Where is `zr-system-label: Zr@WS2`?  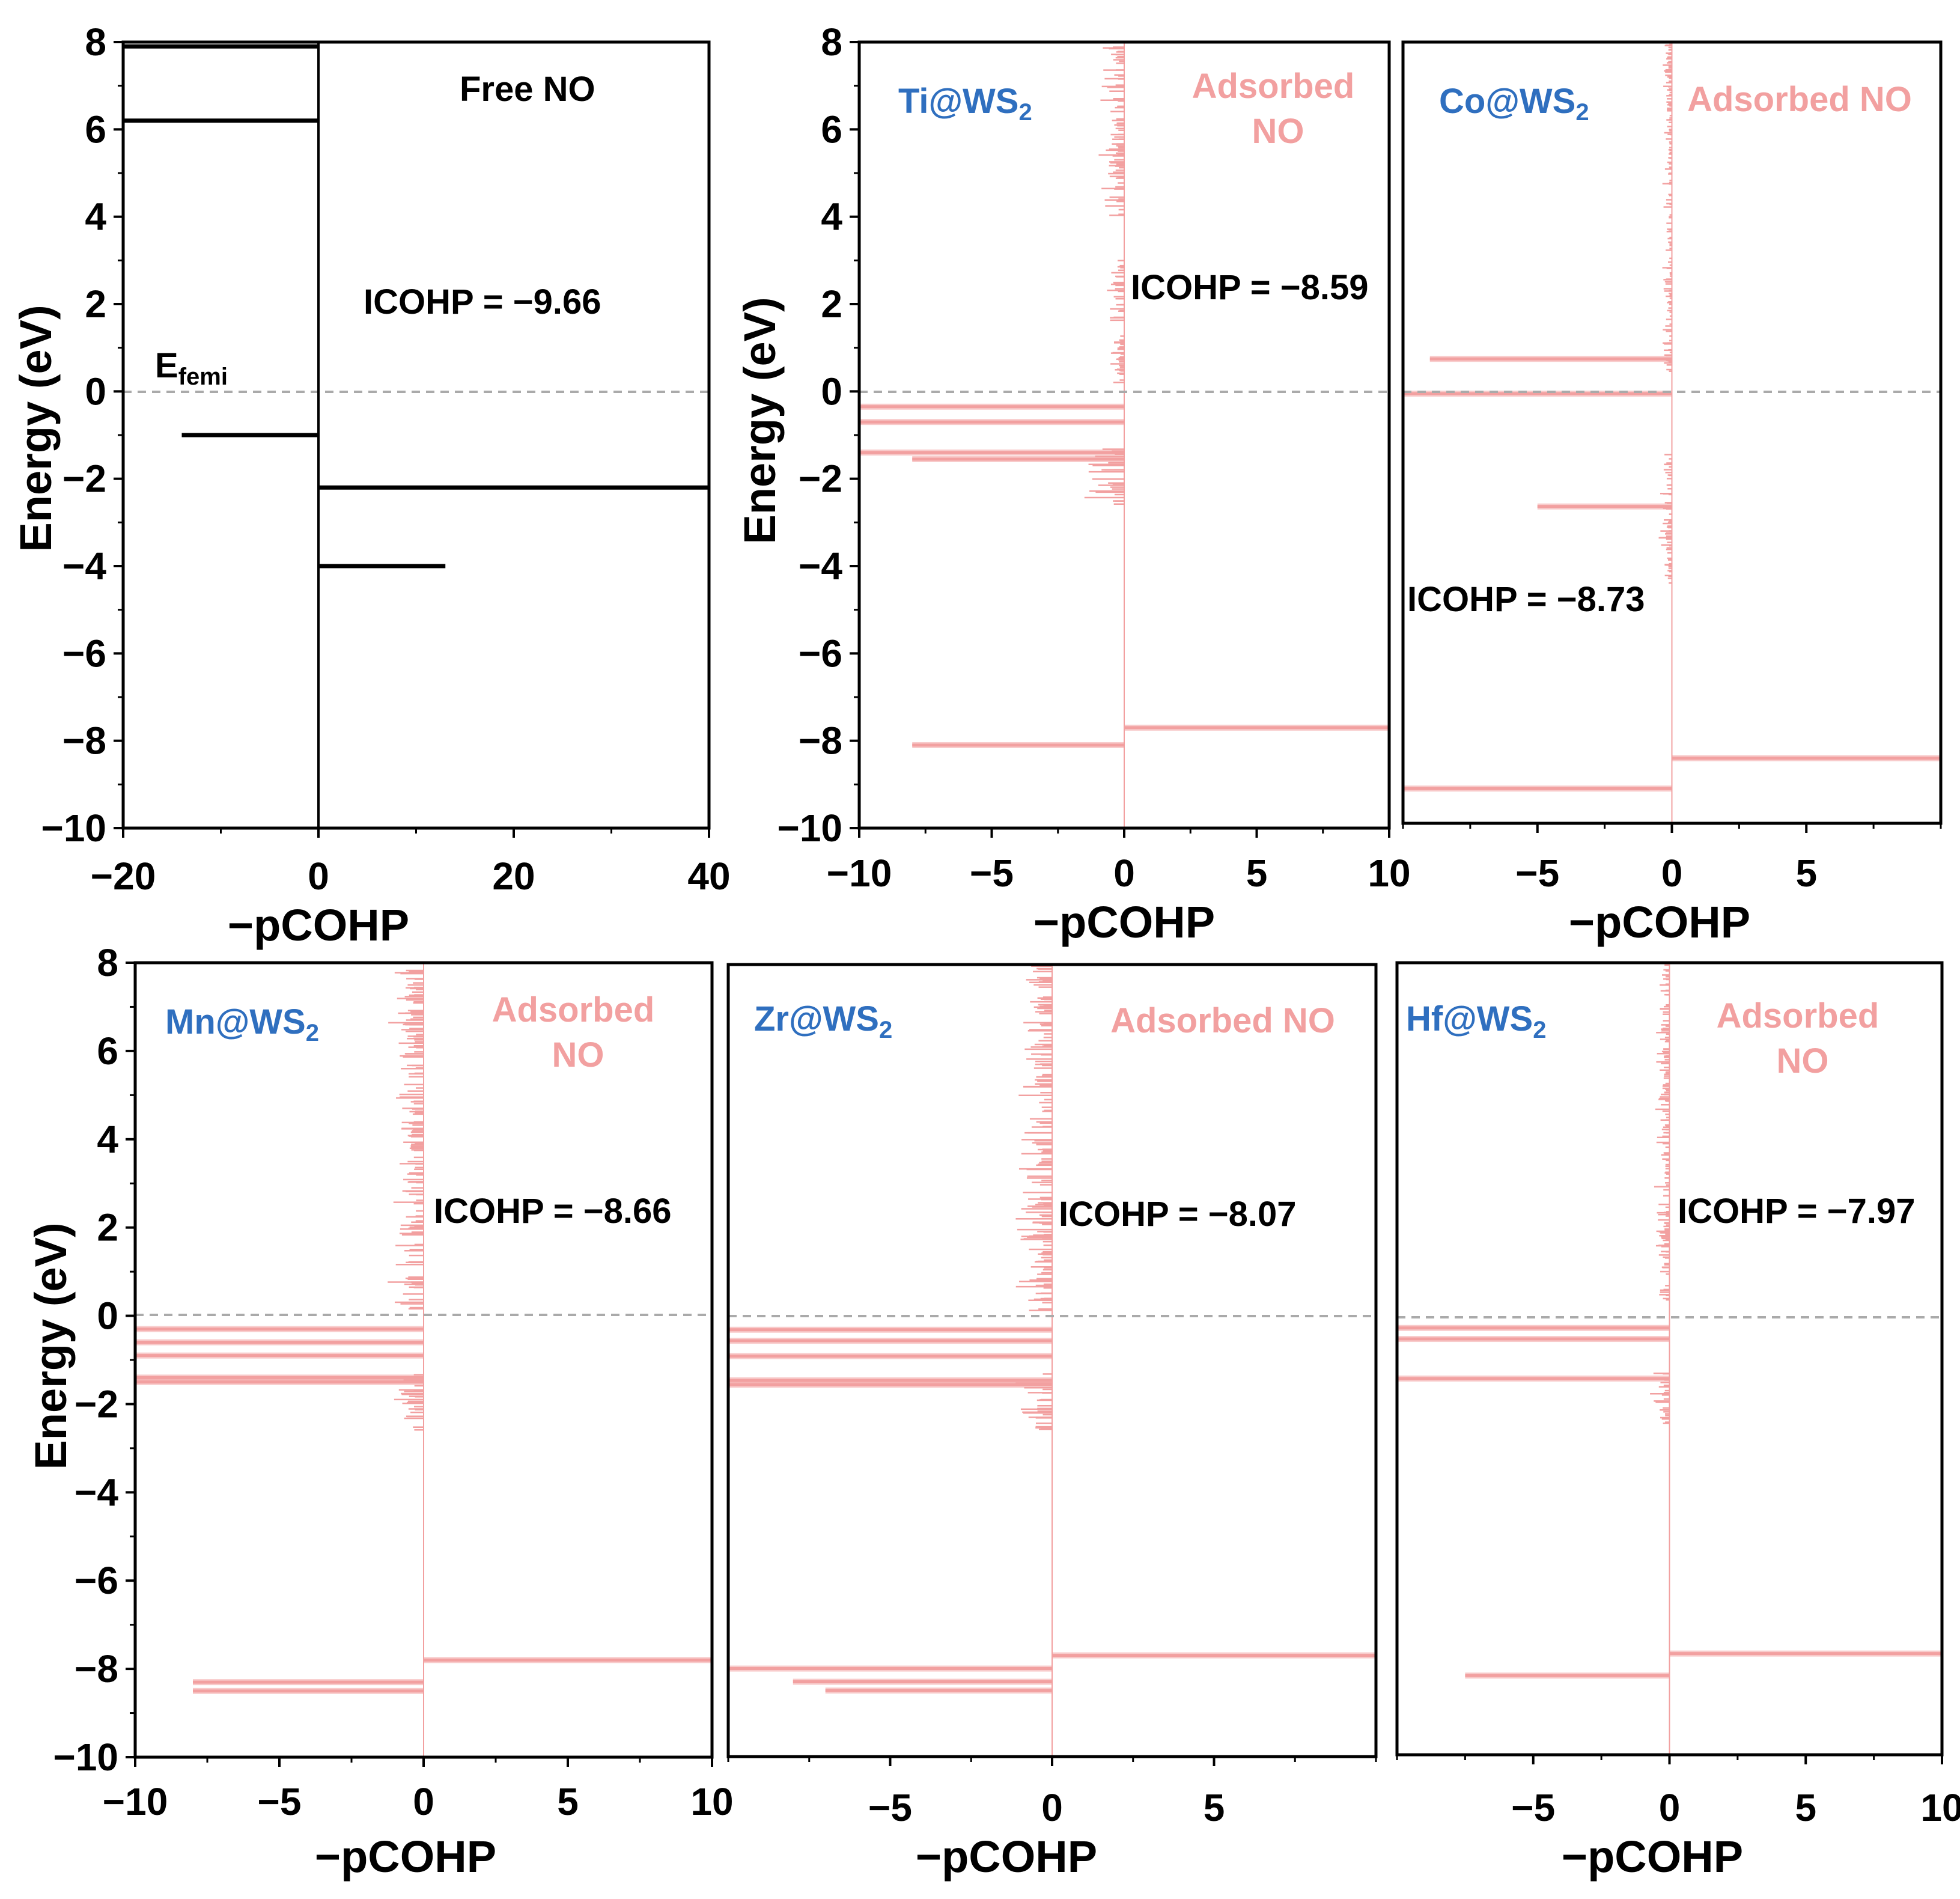
zr-system-label: Zr@WS2 is located at coordinates (823, 1021).